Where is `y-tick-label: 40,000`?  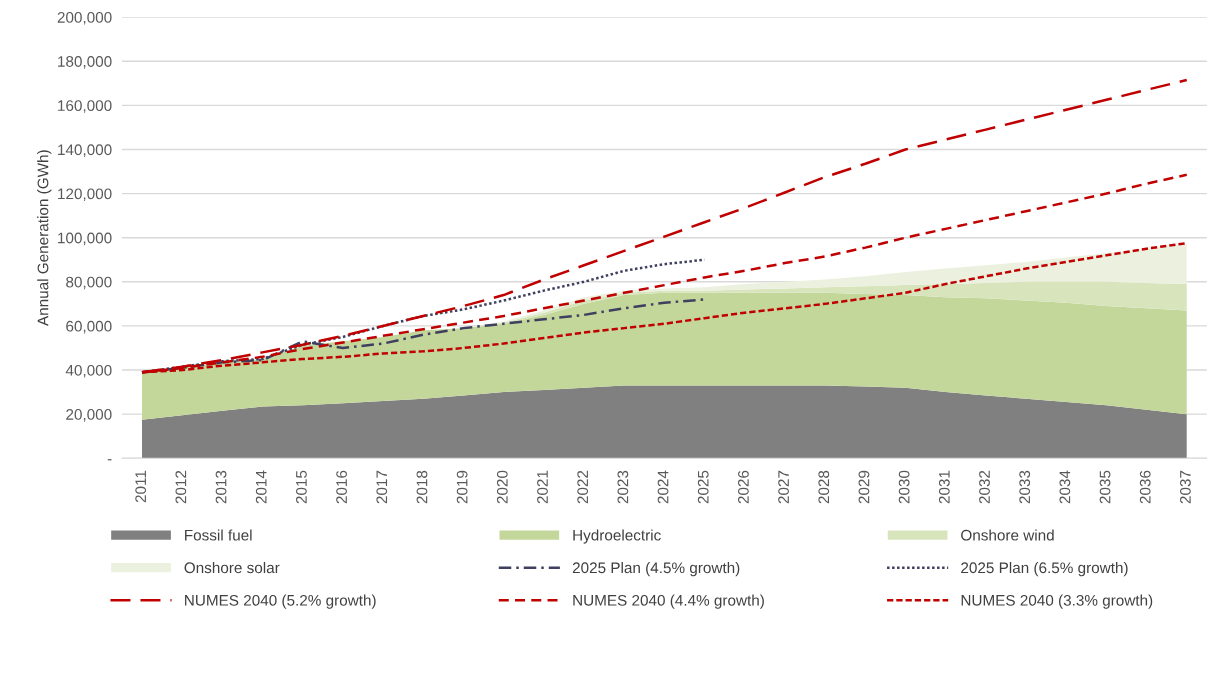
y-tick-label: 40,000 is located at coordinates (88, 371).